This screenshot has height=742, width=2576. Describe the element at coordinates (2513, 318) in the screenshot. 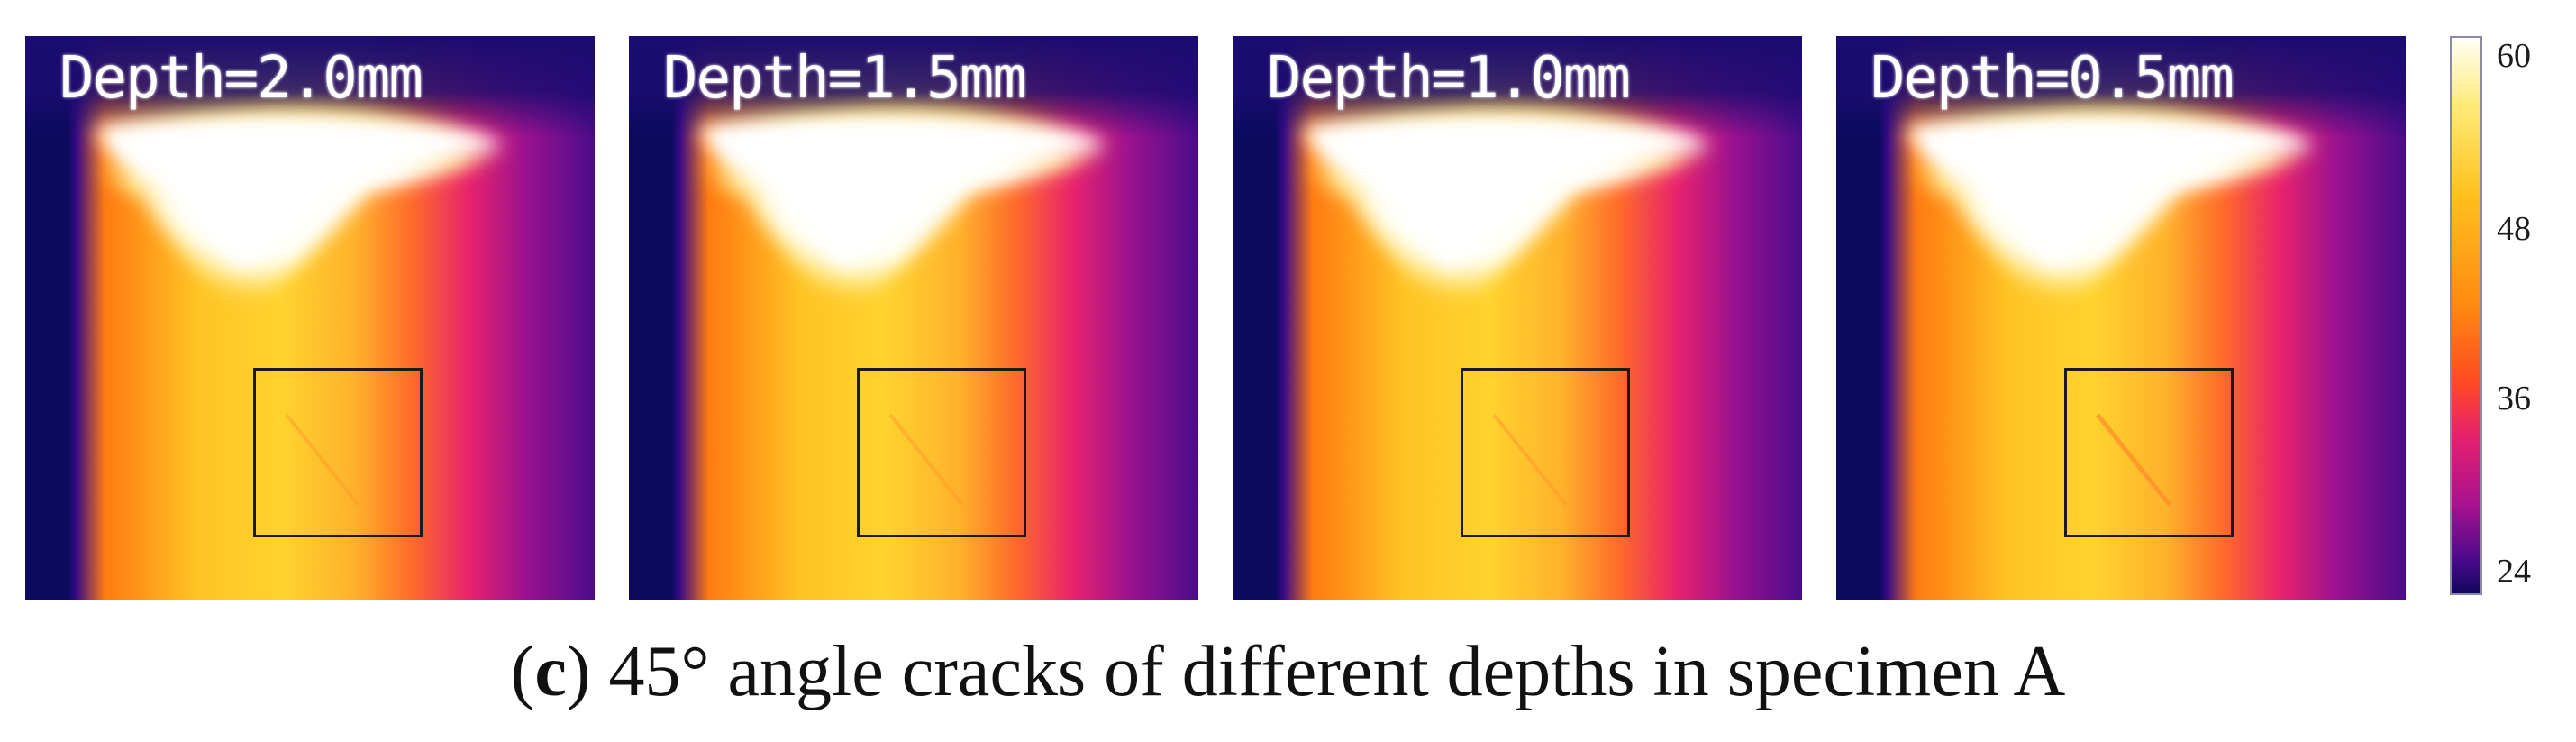

I see `temperature-colorbar: 60 48 36 24` at that location.